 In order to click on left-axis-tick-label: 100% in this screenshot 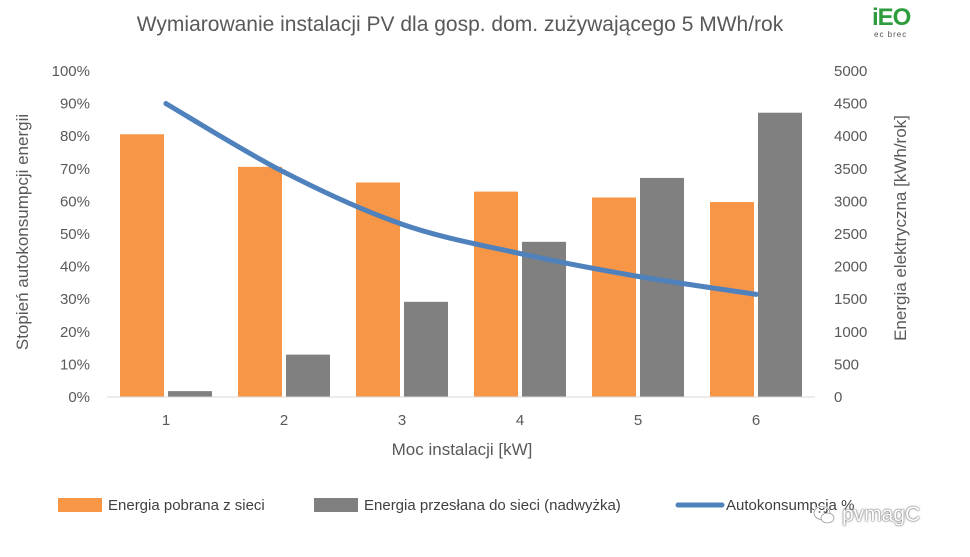, I will do `click(71, 71)`.